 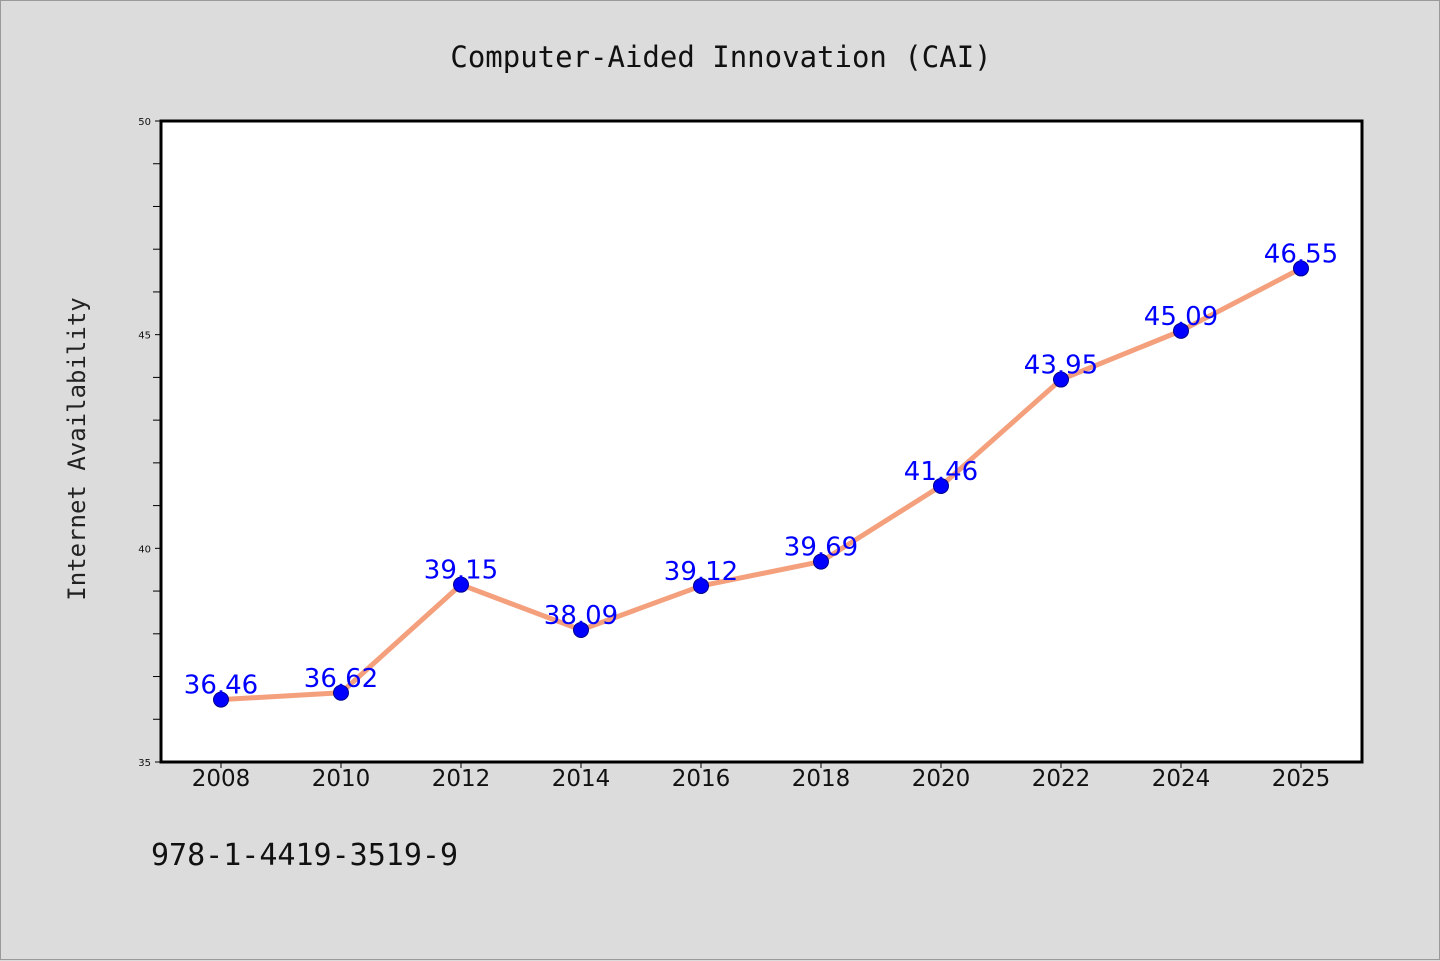 What do you see at coordinates (701, 572) in the screenshot?
I see `data-label: 39.12` at bounding box center [701, 572].